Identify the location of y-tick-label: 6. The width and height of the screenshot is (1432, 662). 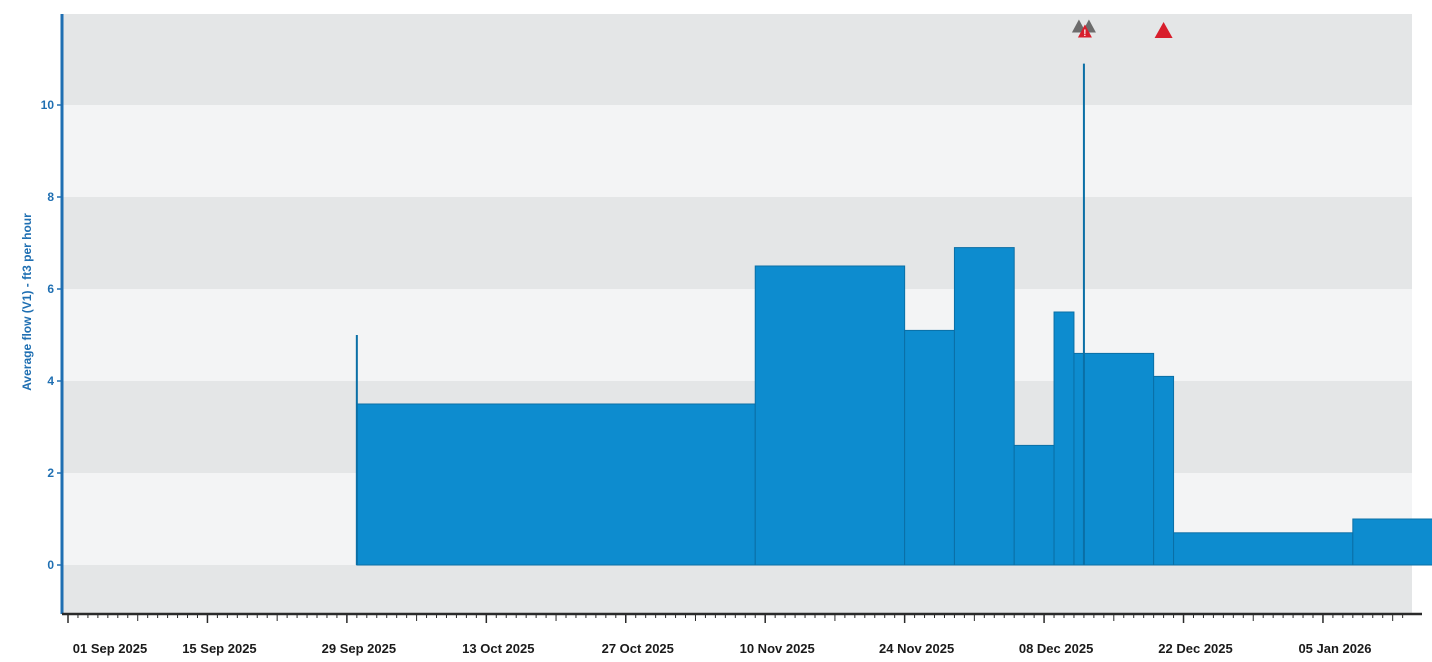
(50, 289).